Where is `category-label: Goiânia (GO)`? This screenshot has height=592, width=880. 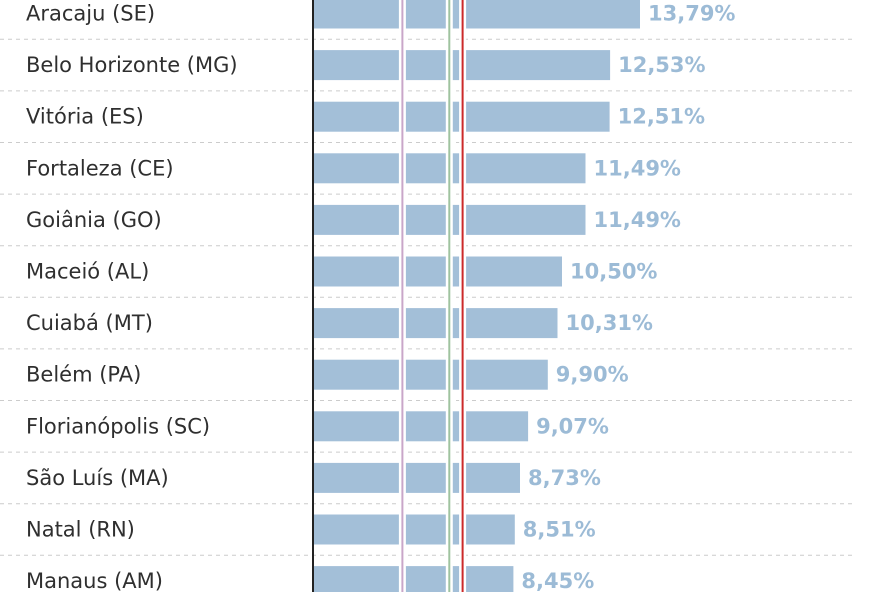 category-label: Goiânia (GO) is located at coordinates (94, 220).